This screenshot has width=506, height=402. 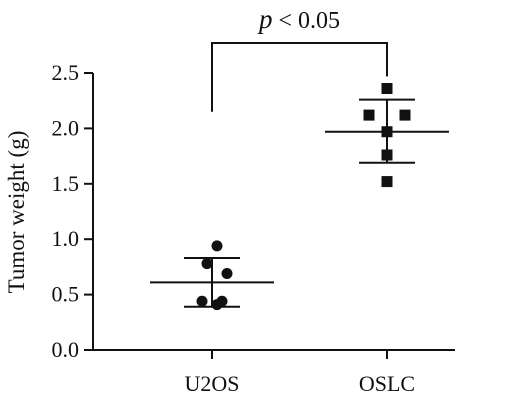 What do you see at coordinates (212, 275) in the screenshot?
I see `group-u2os` at bounding box center [212, 275].